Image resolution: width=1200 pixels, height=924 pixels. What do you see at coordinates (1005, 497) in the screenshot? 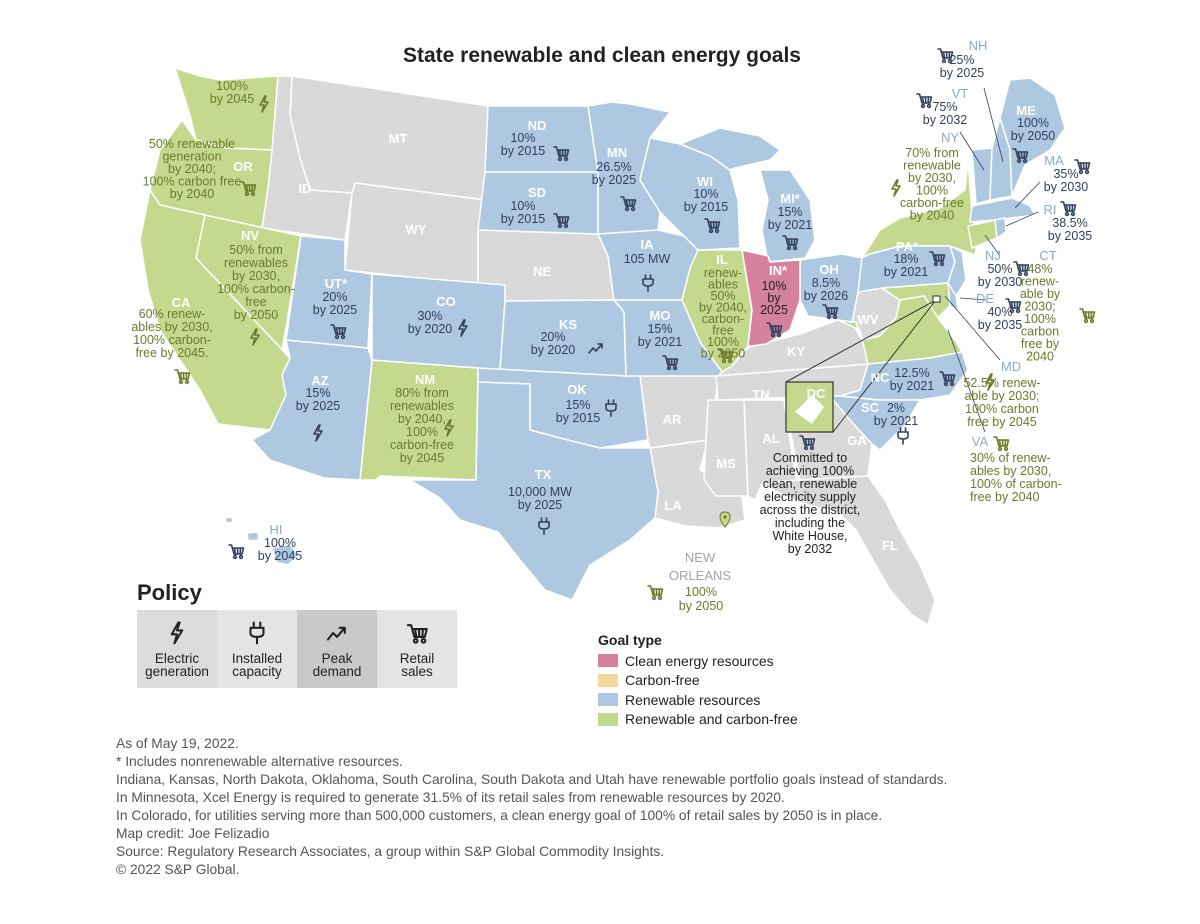
I see `goal-text-va: free by 2040` at bounding box center [1005, 497].